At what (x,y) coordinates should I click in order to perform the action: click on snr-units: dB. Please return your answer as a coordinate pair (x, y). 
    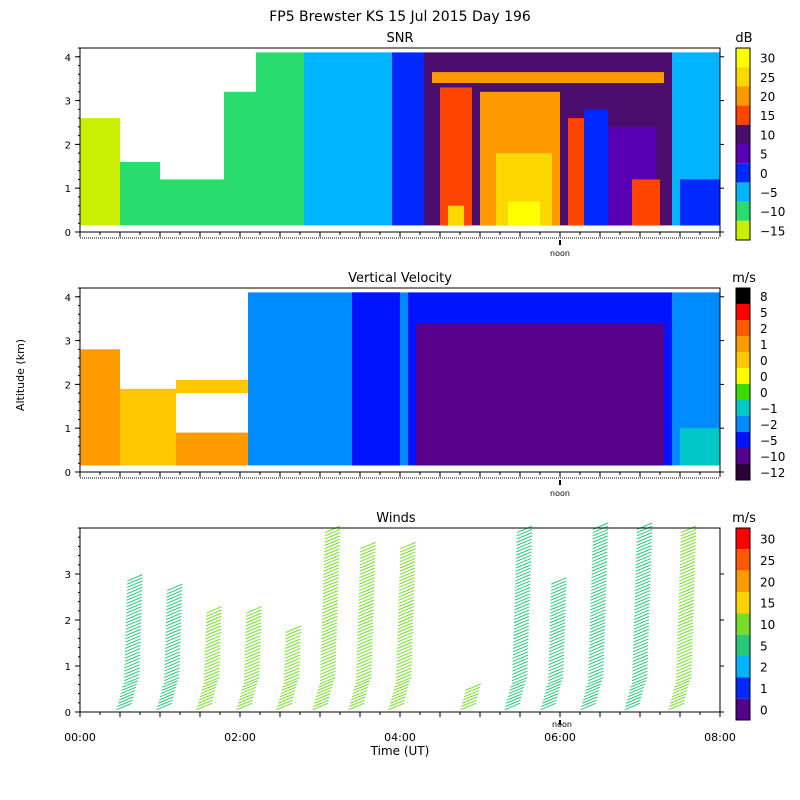
    Looking at the image, I should click on (743, 38).